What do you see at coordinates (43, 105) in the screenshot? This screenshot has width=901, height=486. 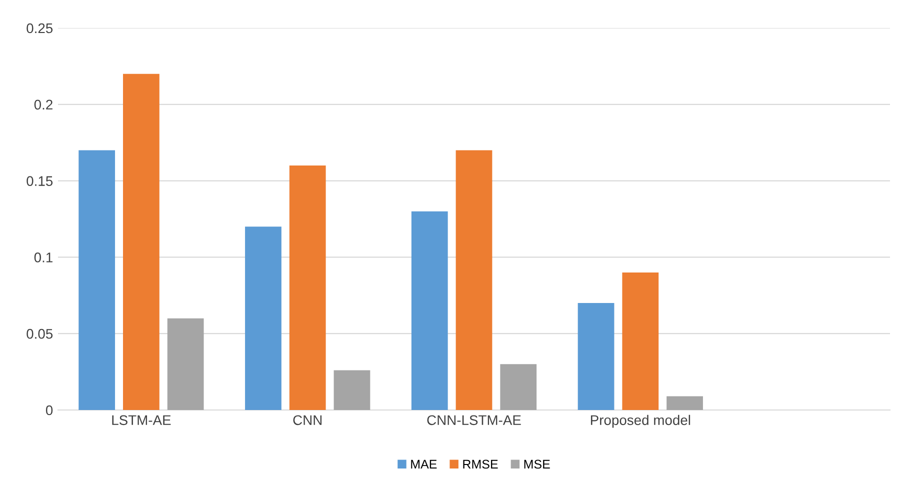 I see `y-tick-label: 0.2` at bounding box center [43, 105].